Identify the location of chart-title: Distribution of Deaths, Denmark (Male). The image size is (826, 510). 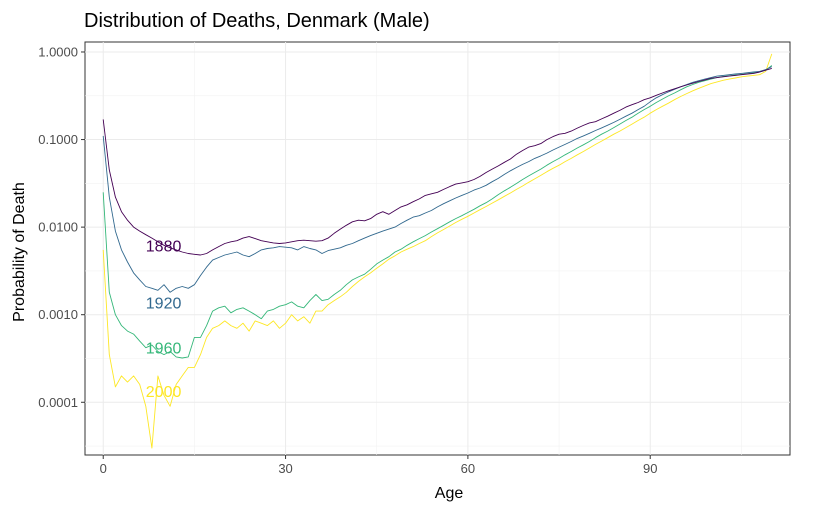
(257, 21).